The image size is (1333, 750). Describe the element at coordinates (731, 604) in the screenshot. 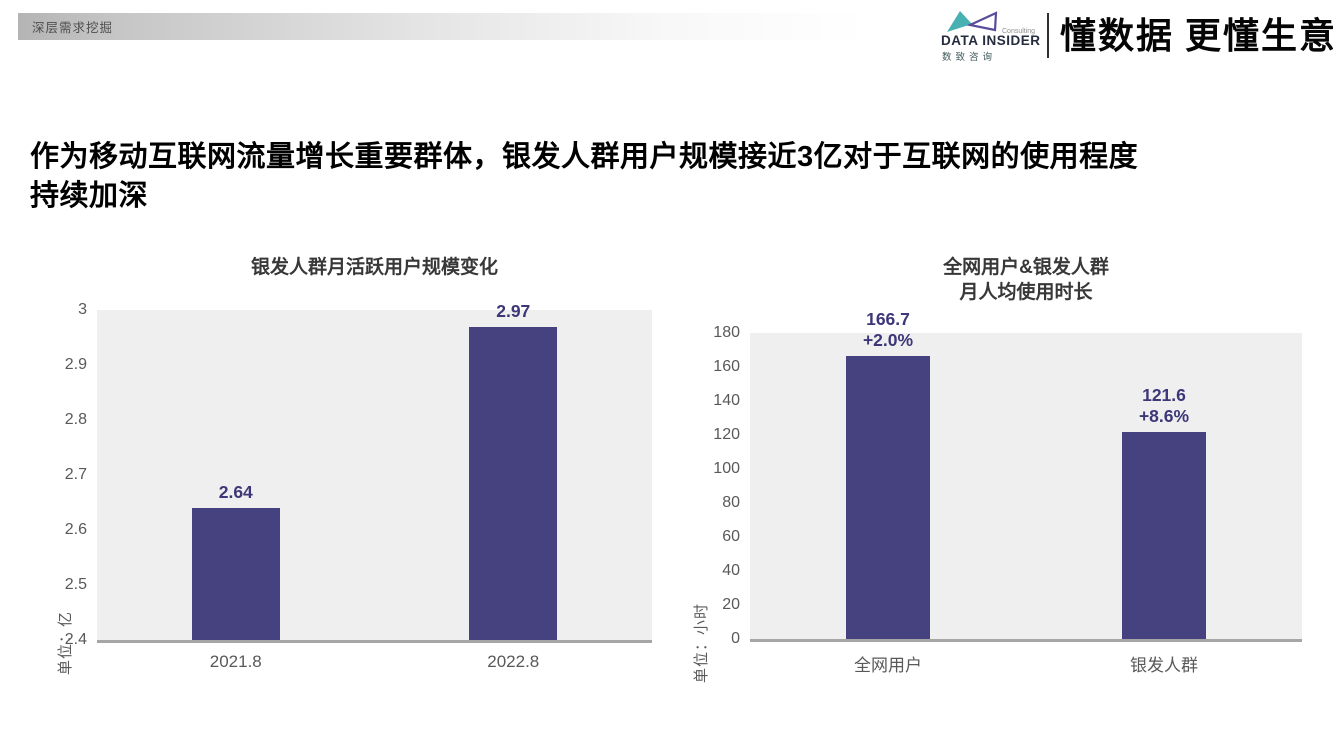

I see `y-tick-label: 20` at that location.